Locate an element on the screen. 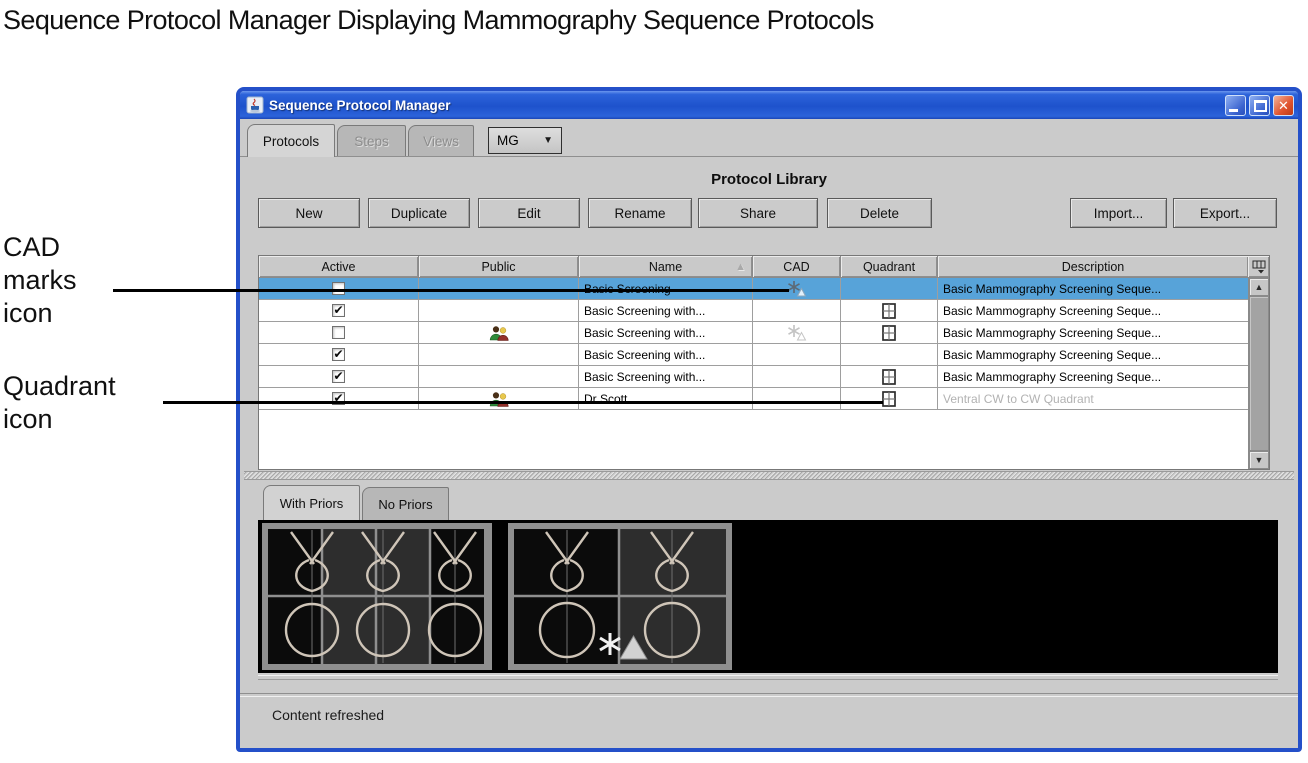  vertical-scrollbar: ▲ ▼ is located at coordinates (1258, 373).